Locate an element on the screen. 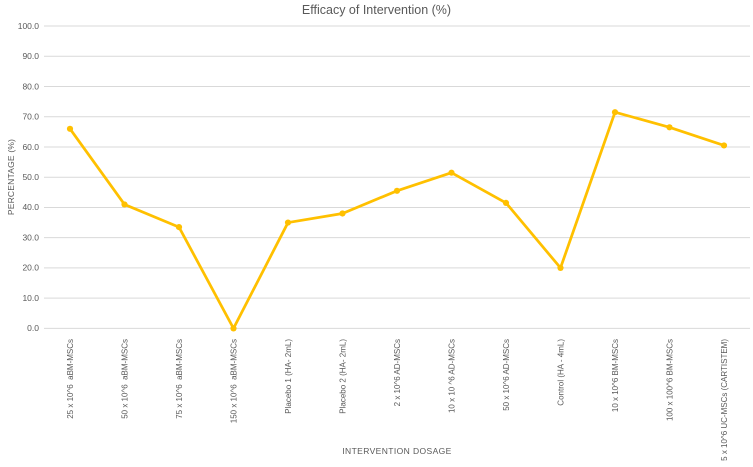  y-tick-label: 70.0 is located at coordinates (30, 117).